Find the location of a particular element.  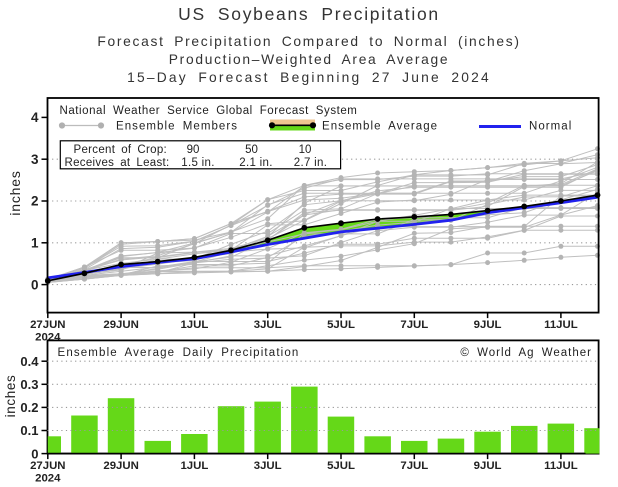

svg-text: 1 is located at coordinates (35, 243).